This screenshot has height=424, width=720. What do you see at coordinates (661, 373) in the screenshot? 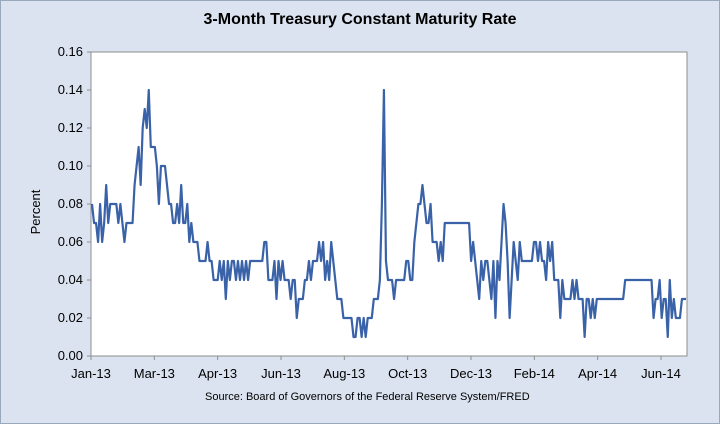
I see `x-tick-label: Jun-14` at bounding box center [661, 373].